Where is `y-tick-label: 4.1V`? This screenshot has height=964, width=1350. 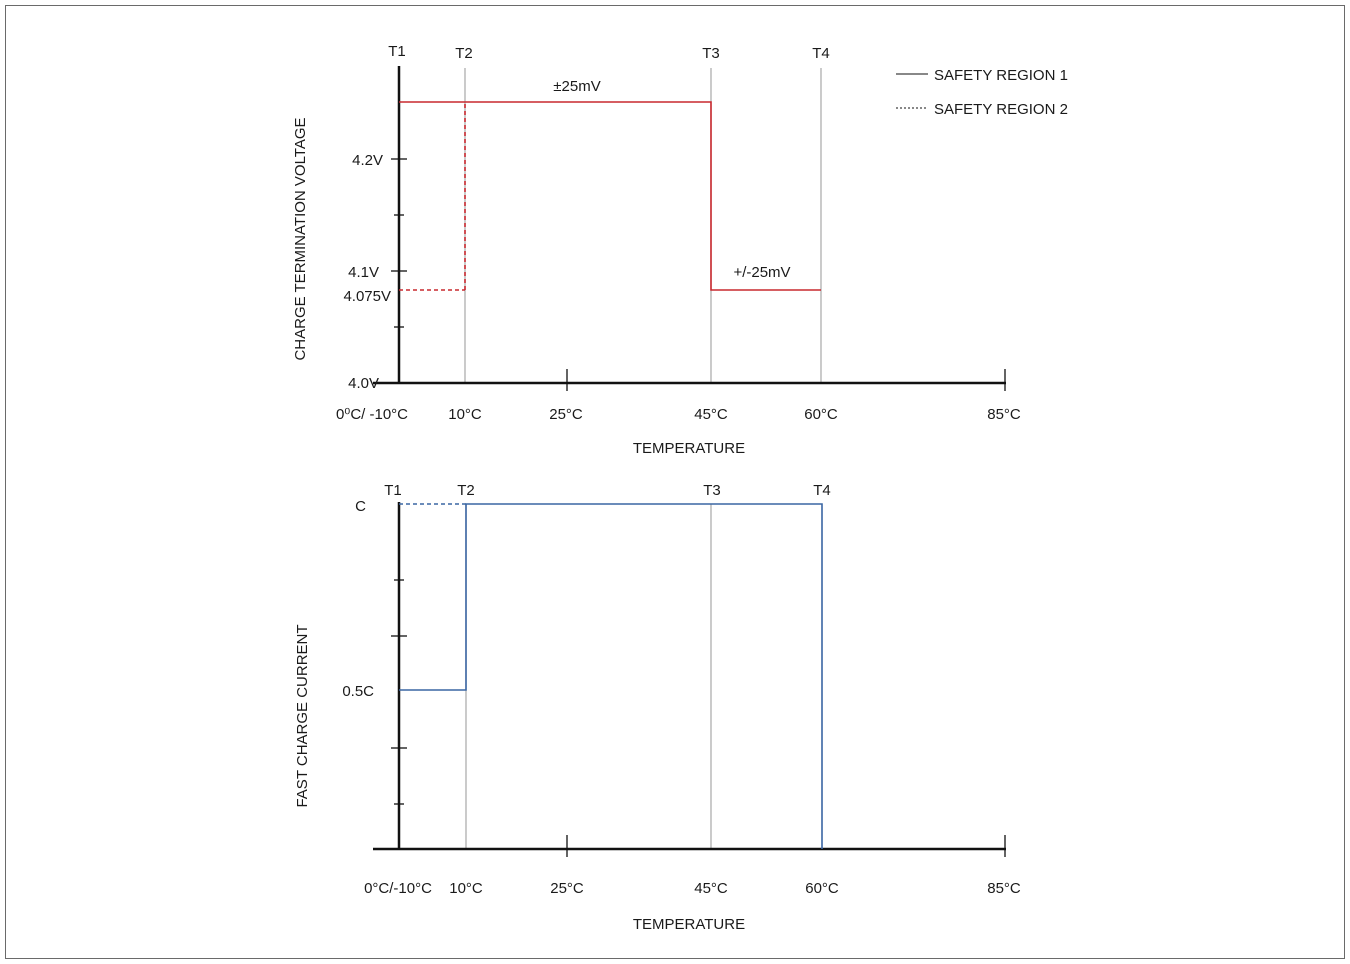 y-tick-label: 4.1V is located at coordinates (363, 272).